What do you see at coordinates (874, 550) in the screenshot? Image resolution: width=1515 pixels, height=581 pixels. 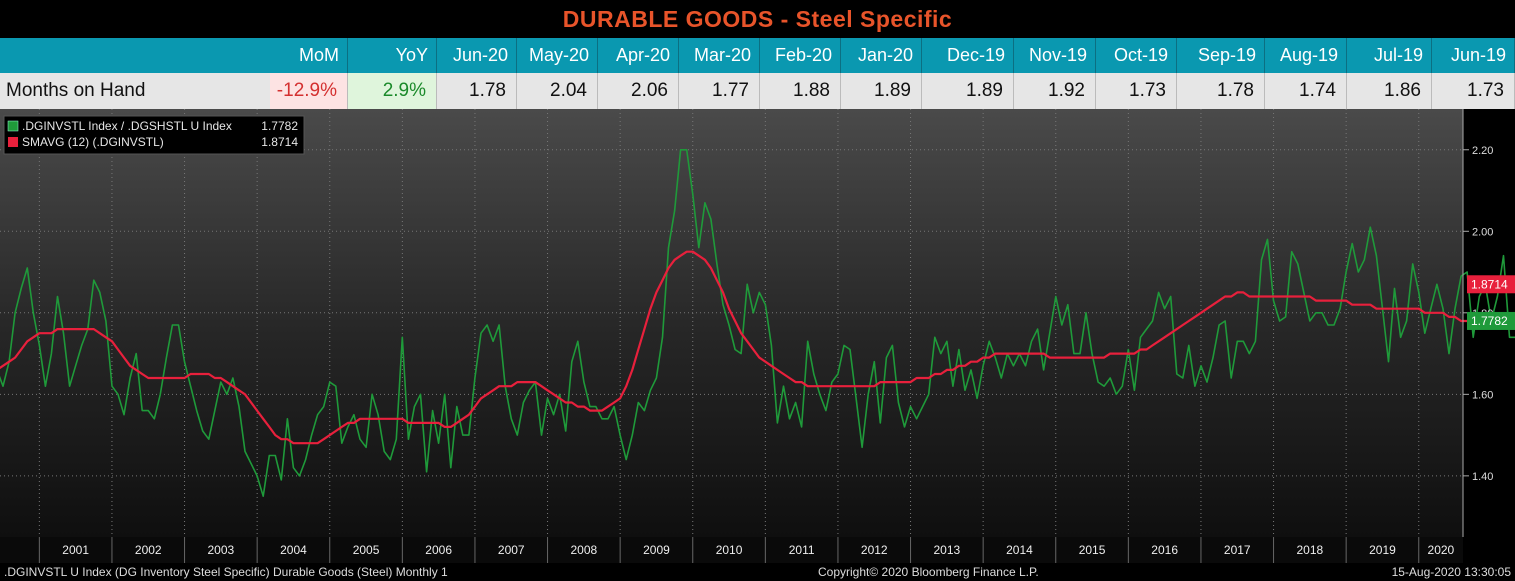 I see `x-tick-label: 2012` at bounding box center [874, 550].